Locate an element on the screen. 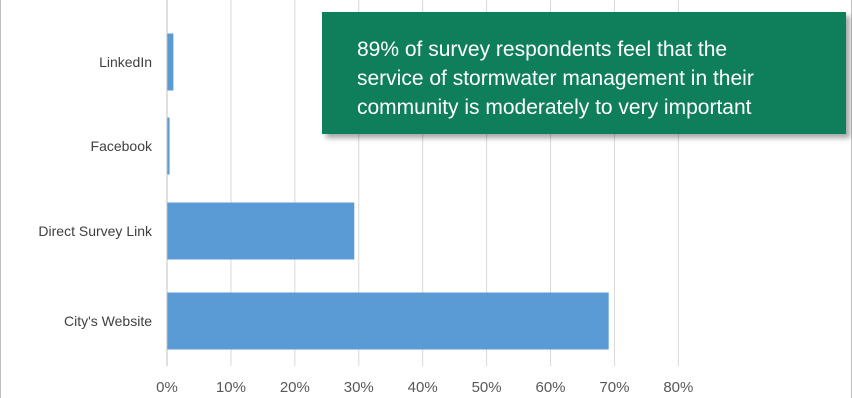  left-frame-edge is located at coordinates (0, 199).